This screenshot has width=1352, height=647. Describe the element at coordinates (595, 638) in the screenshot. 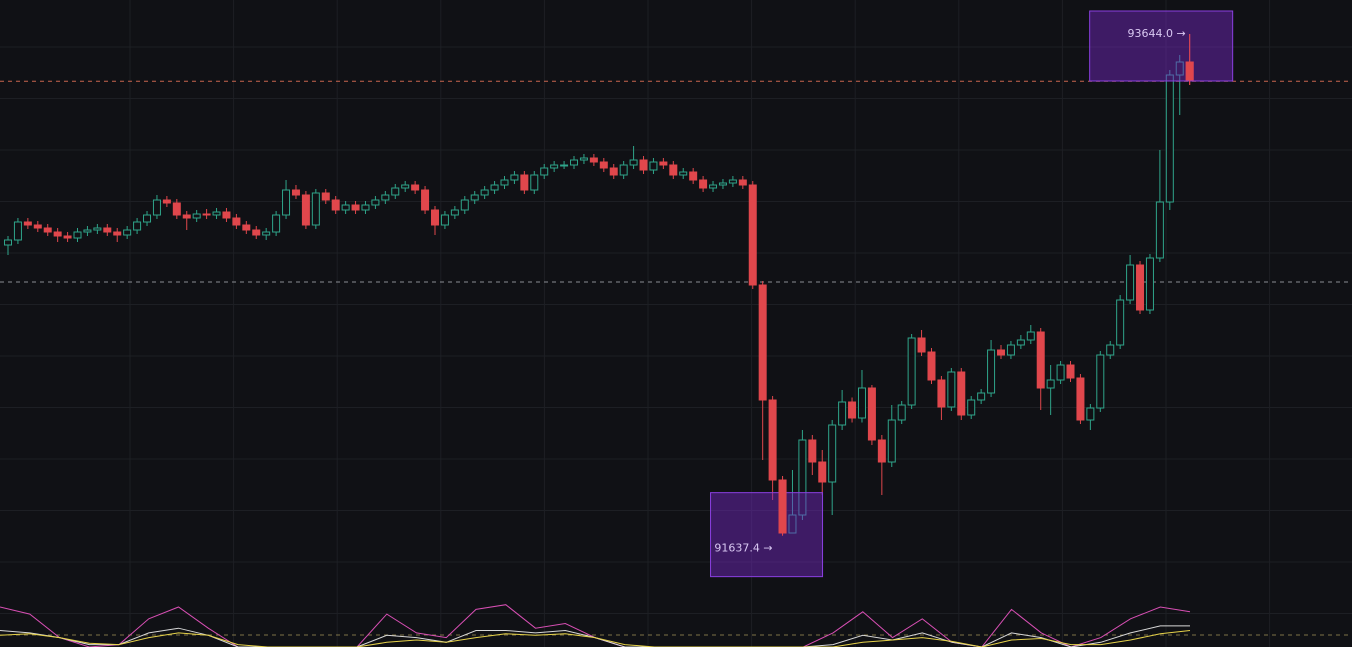

I see `indicator-line` at that location.